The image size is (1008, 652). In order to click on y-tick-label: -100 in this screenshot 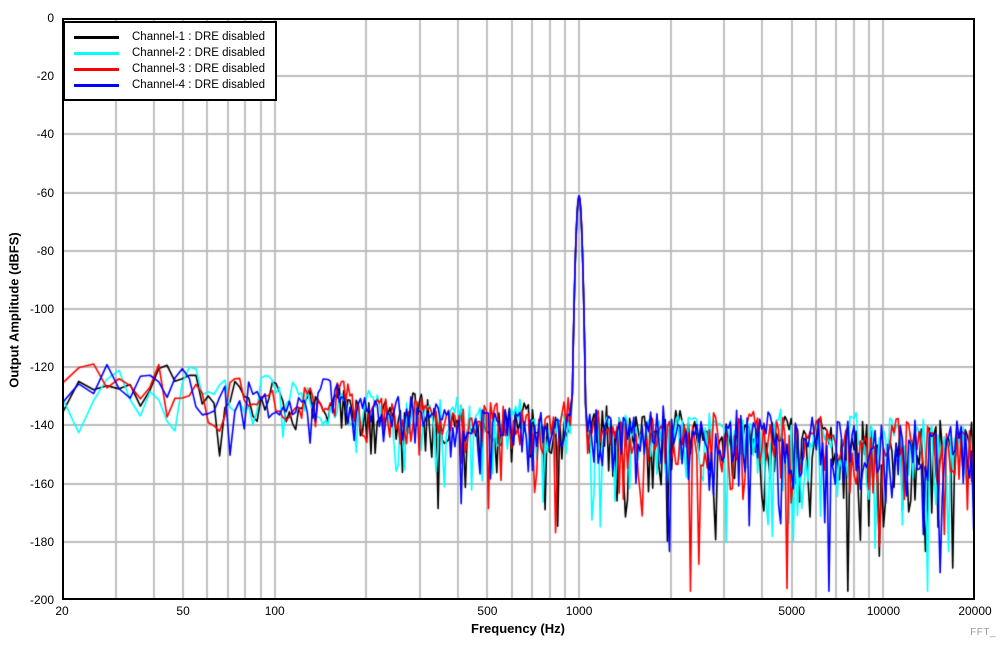, I will do `click(41, 309)`.